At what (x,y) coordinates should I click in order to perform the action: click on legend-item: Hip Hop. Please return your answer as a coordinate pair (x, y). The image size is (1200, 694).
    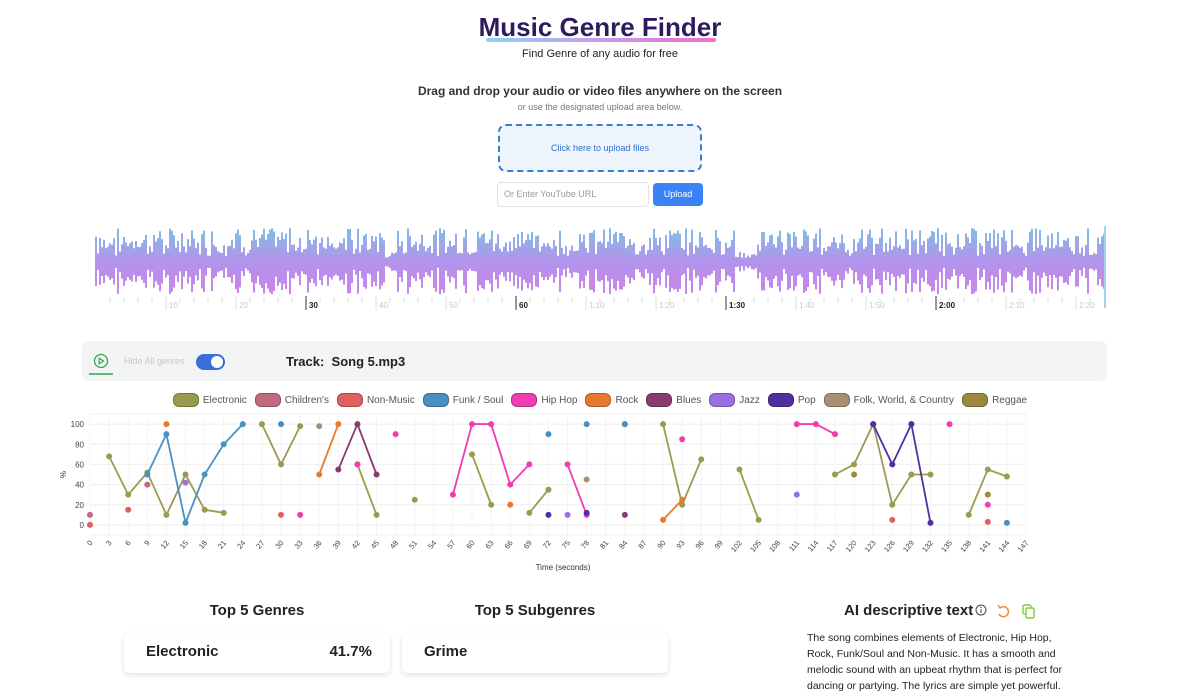
    Looking at the image, I should click on (544, 400).